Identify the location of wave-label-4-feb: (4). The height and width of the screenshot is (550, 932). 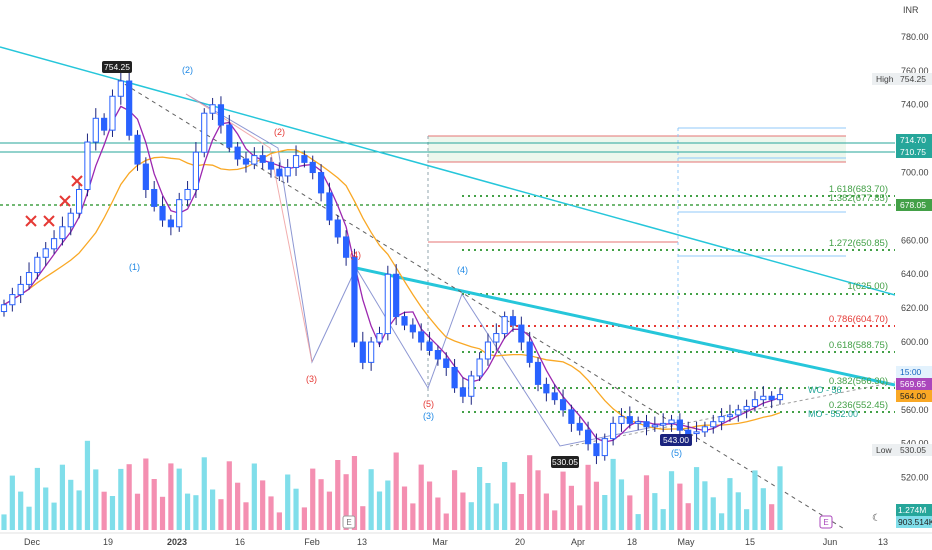
(355, 255).